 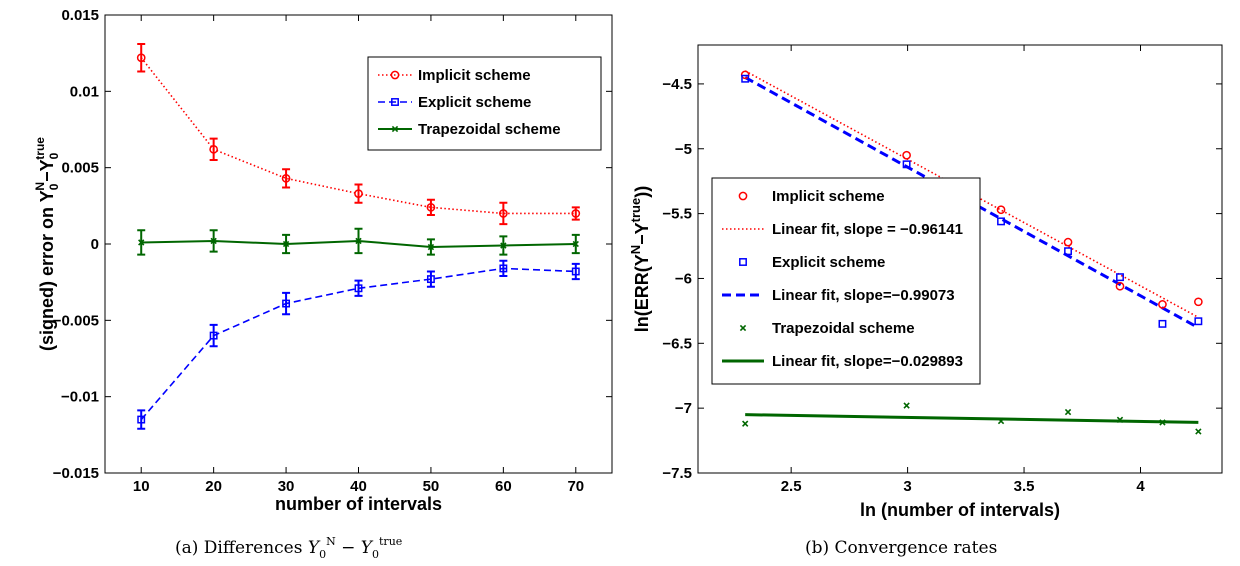 What do you see at coordinates (358, 486) in the screenshot?
I see `x-tick-label-a: 40` at bounding box center [358, 486].